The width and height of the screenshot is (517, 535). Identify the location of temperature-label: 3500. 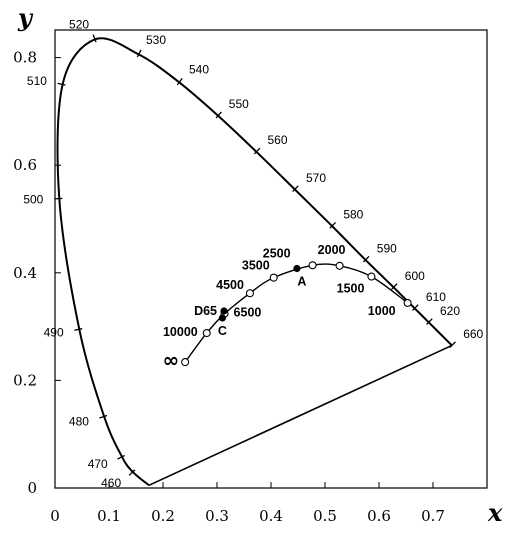
(256, 266).